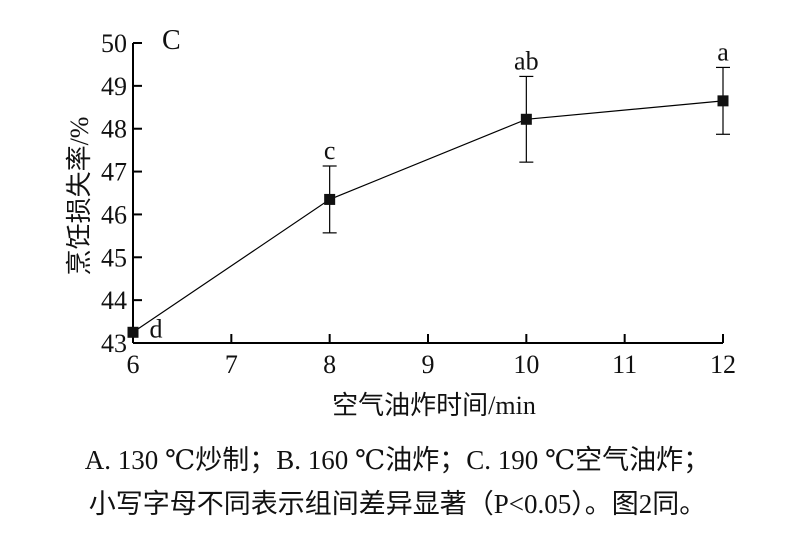 The width and height of the screenshot is (795, 538). What do you see at coordinates (723, 364) in the screenshot?
I see `x-tick-label: 12` at bounding box center [723, 364].